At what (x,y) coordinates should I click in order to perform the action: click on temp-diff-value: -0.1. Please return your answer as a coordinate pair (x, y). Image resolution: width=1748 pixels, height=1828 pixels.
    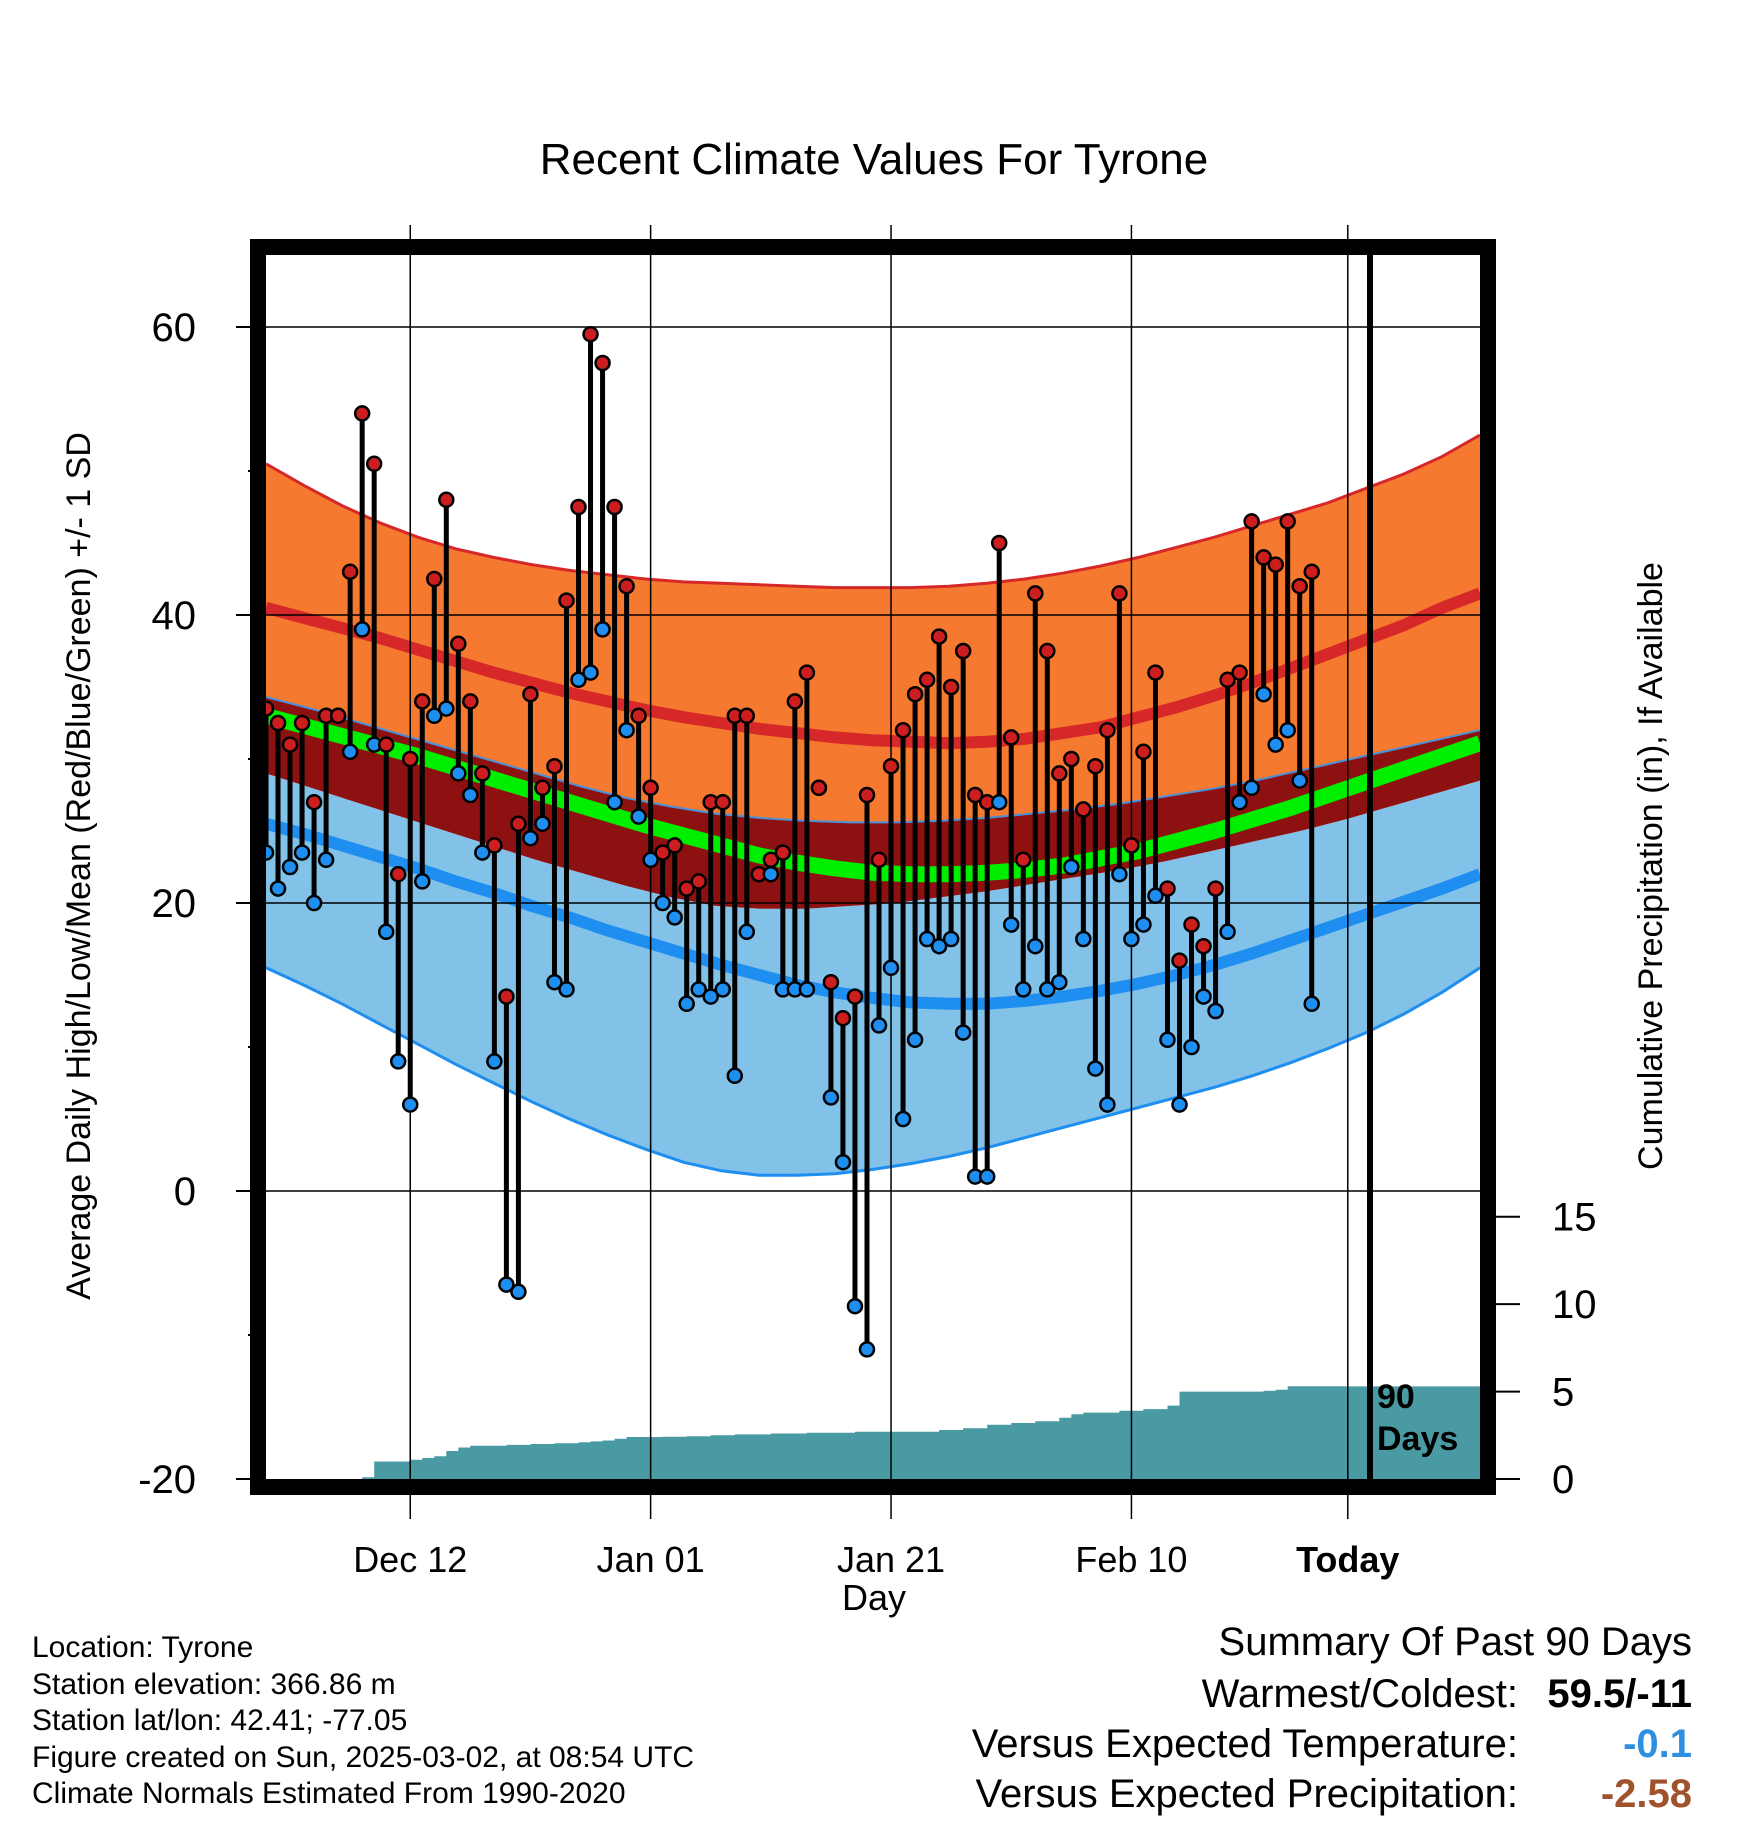
    Looking at the image, I should click on (1657, 1744).